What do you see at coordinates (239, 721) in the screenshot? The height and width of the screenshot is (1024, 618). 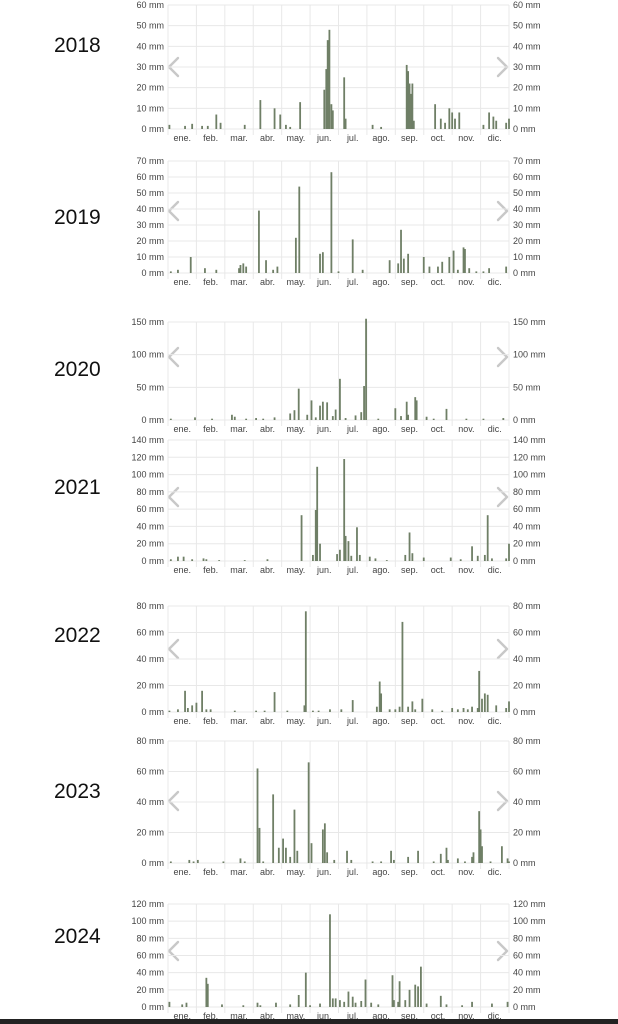 I see `month-label: mar.` at bounding box center [239, 721].